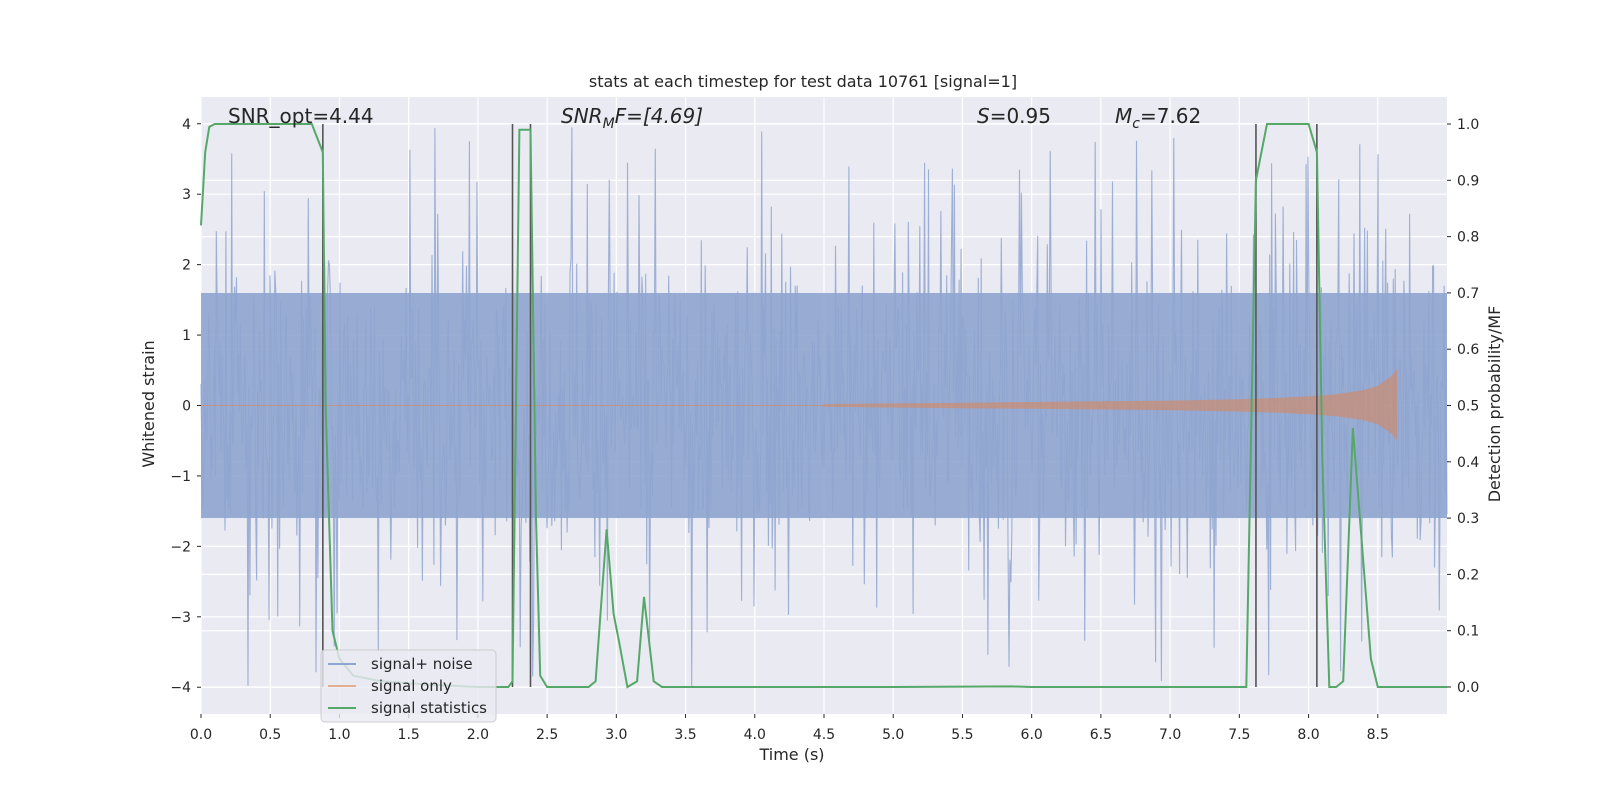  I want to click on x-tick-label-17: 8.5, so click(1378, 735).